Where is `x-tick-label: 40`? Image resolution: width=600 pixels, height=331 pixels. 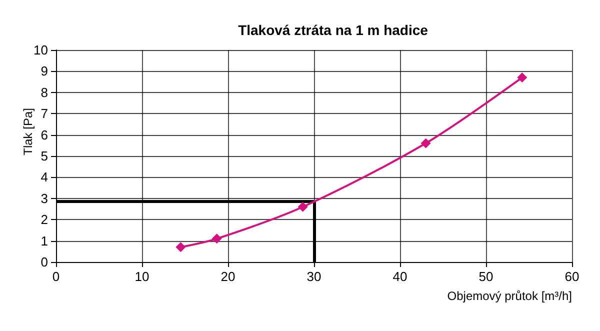
x-tick-label: 40 is located at coordinates (400, 276).